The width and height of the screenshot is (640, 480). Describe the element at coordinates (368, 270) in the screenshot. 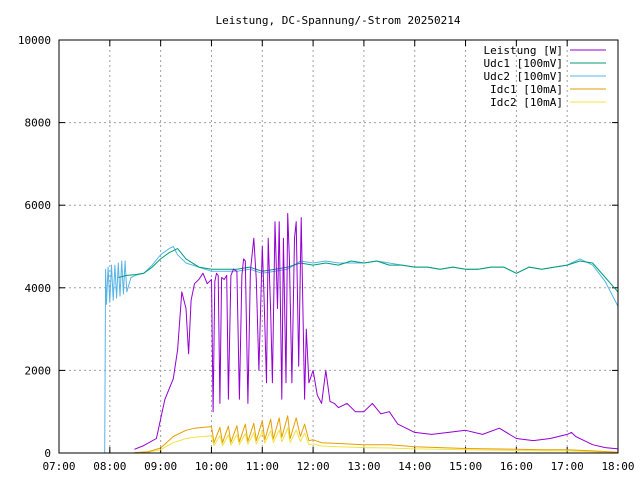

I see `series-line-udc1-100mv` at that location.